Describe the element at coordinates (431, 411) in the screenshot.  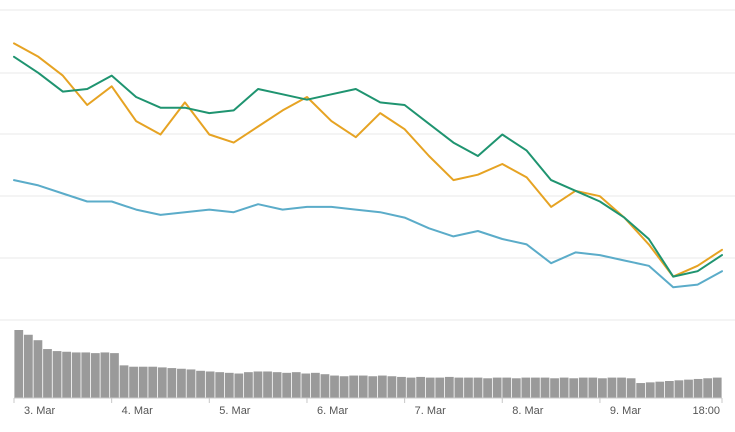
I see `x-tick-label: 7. Mar` at that location.